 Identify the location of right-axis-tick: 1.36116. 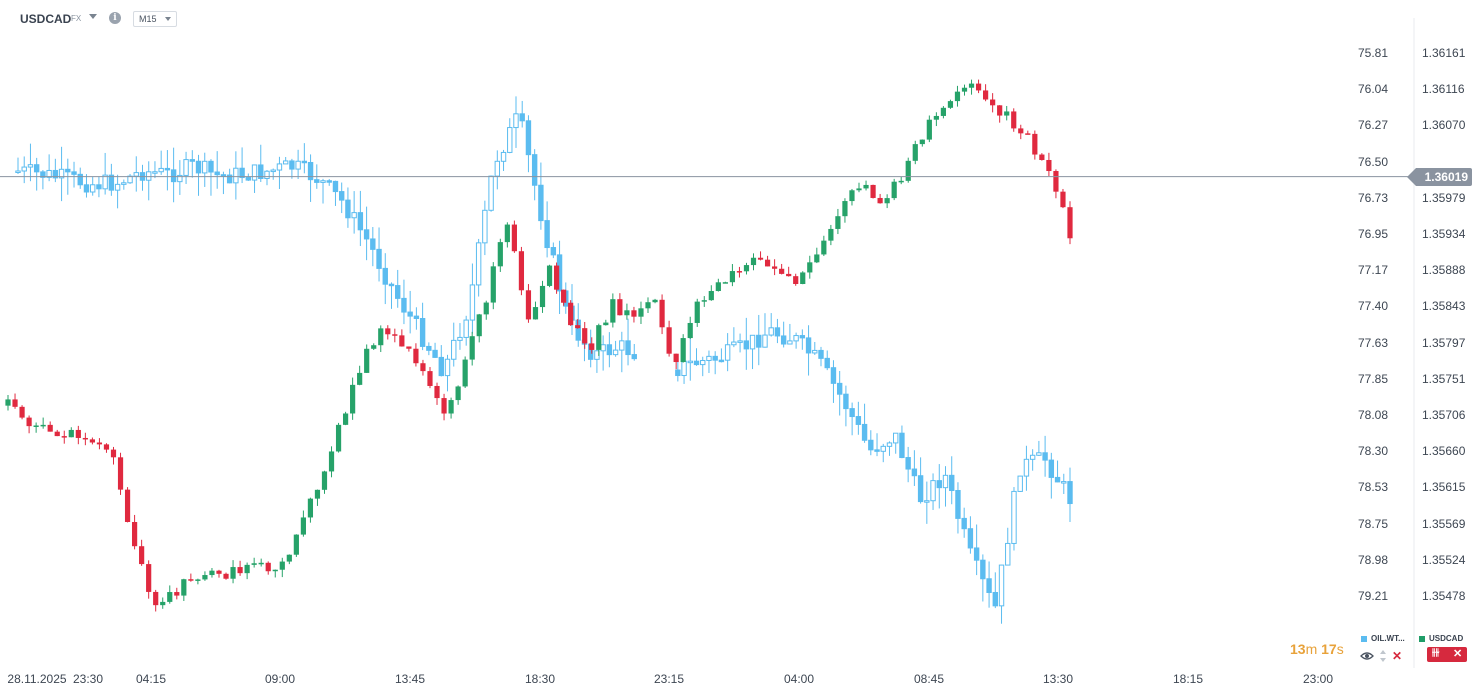
(1443, 89).